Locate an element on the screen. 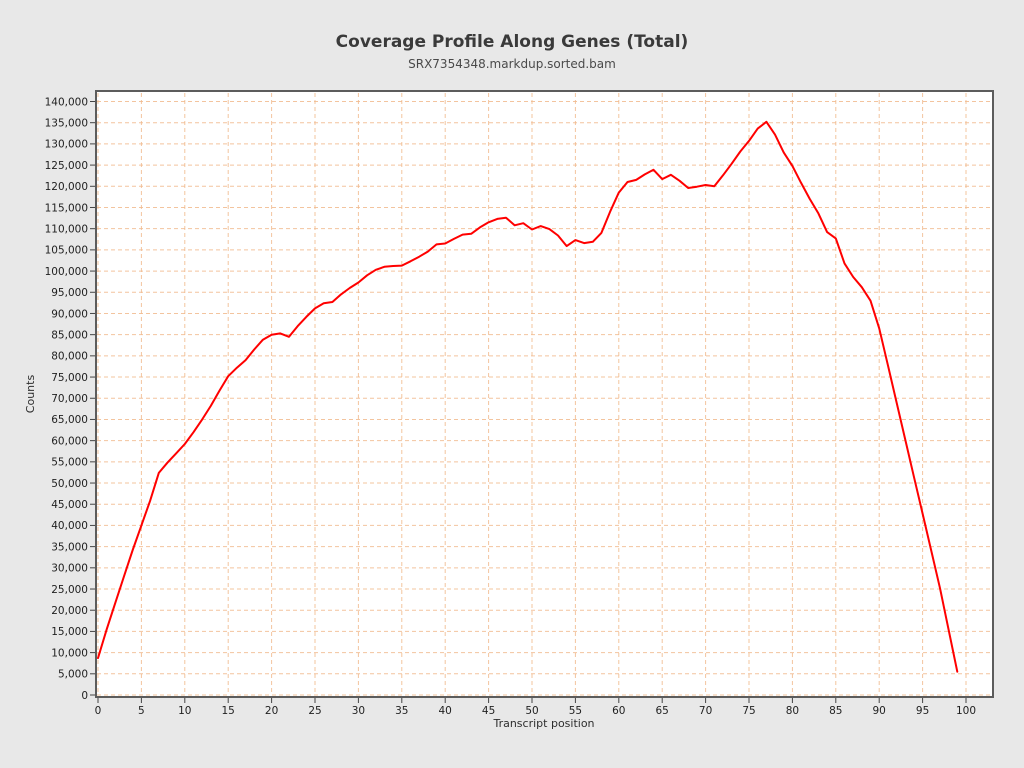 The image size is (1024, 768). y-tick-label: 45,000 is located at coordinates (69, 505).